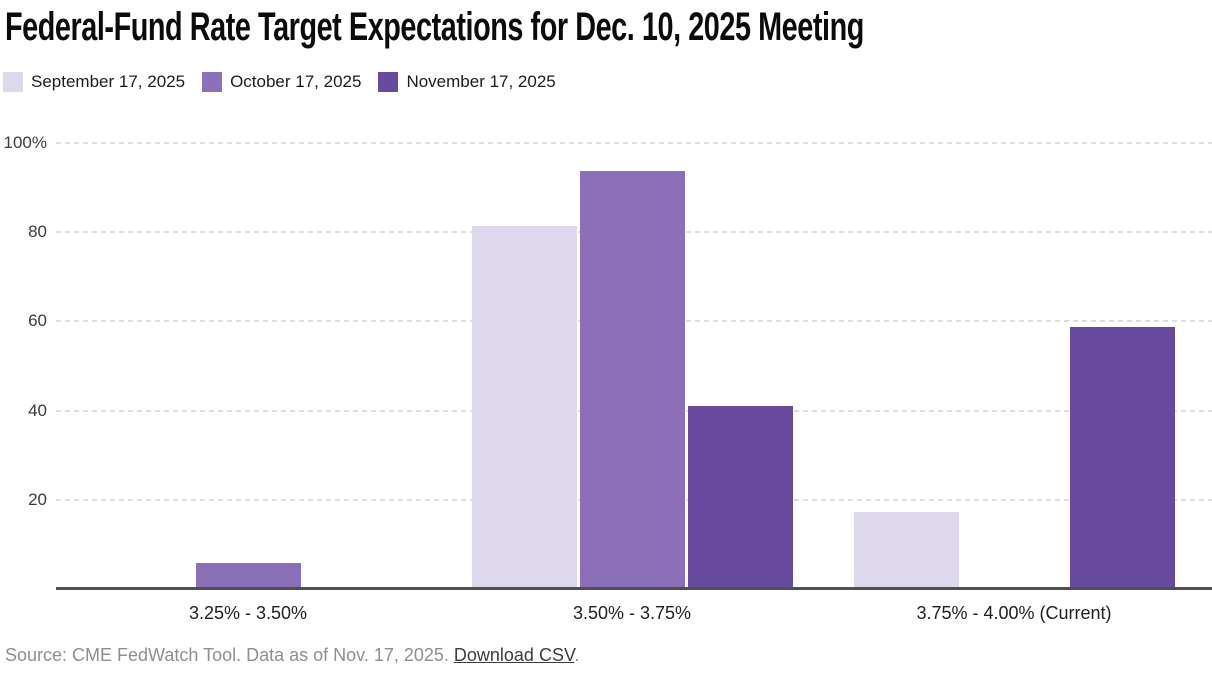 Image resolution: width=1212 pixels, height=677 pixels. Describe the element at coordinates (632, 613) in the screenshot. I see `x-axis-category-label: 3.50% - 3.75%` at that location.